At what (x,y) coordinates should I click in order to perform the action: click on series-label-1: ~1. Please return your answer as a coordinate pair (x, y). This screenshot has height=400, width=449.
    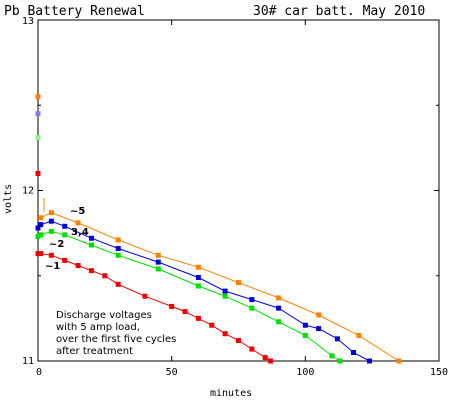
    Looking at the image, I should click on (52, 266).